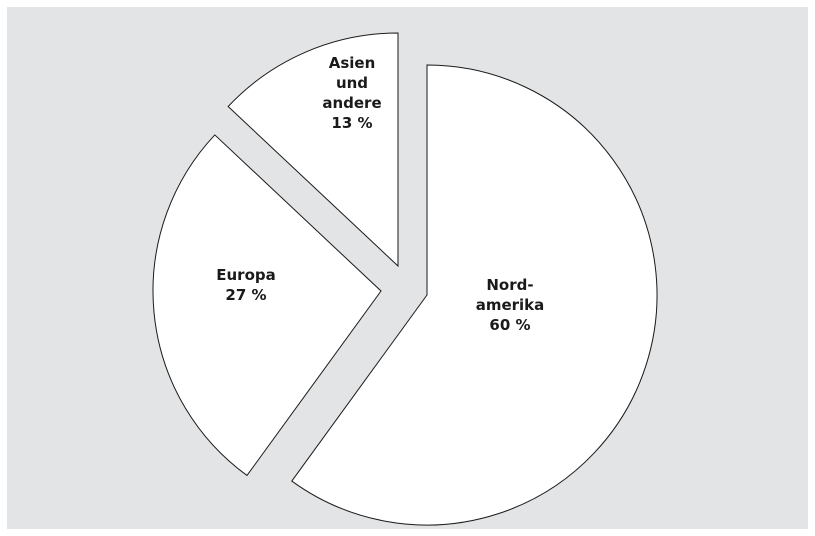 The width and height of the screenshot is (815, 536). I want to click on slice-value-label: 13 %, so click(351, 123).